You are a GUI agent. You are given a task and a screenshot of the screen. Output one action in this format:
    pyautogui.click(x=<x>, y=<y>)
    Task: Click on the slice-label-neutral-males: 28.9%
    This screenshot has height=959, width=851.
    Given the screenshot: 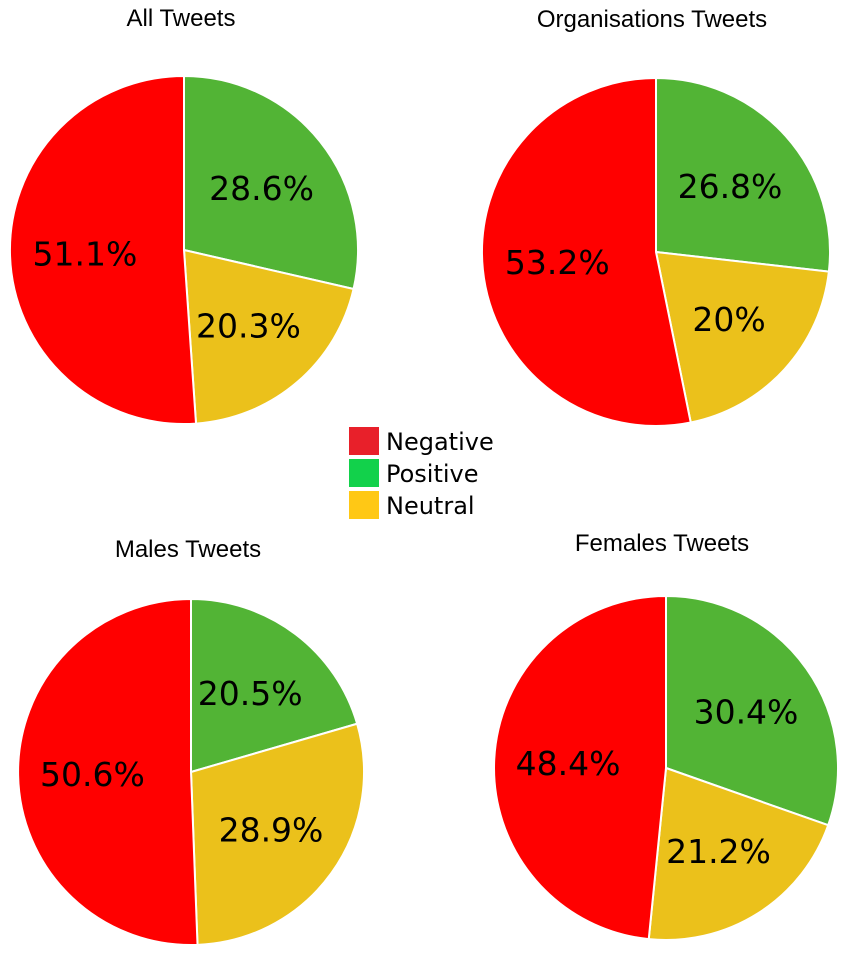 What is the action you would take?
    pyautogui.click(x=271, y=830)
    